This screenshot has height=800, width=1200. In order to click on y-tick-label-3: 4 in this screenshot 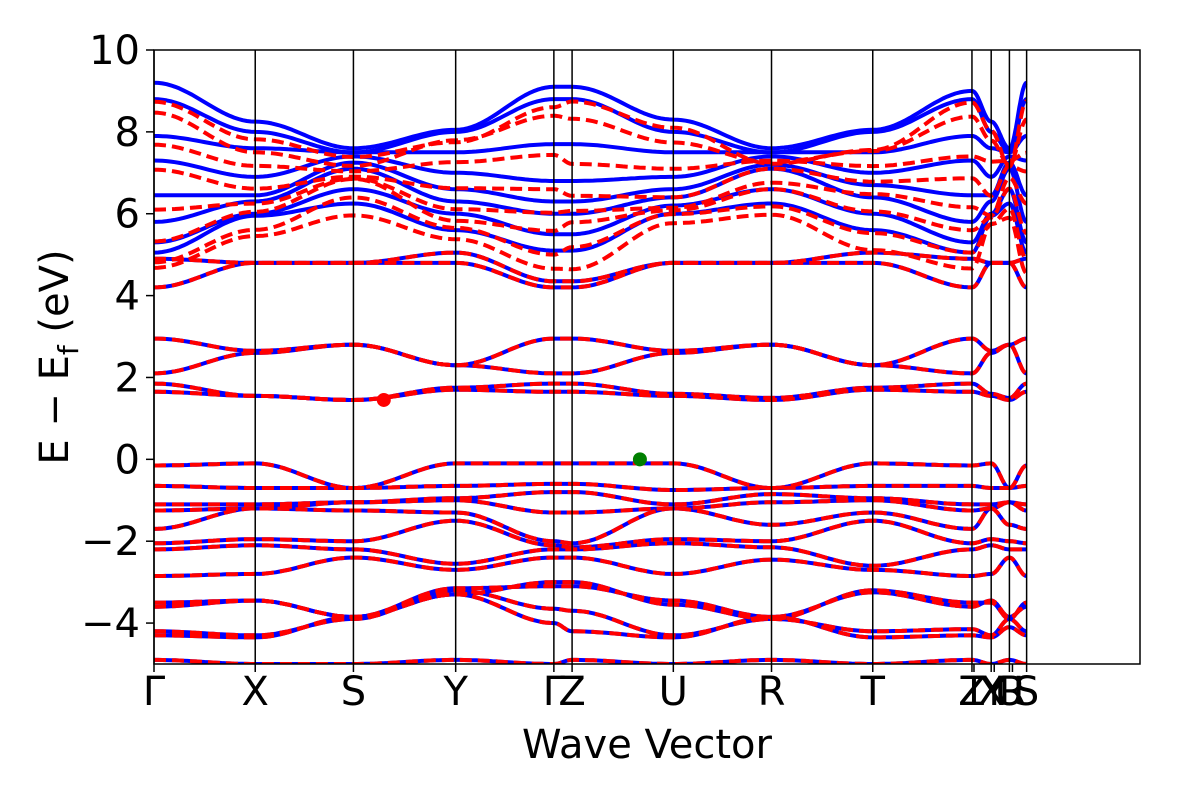, I will do `click(127, 297)`.